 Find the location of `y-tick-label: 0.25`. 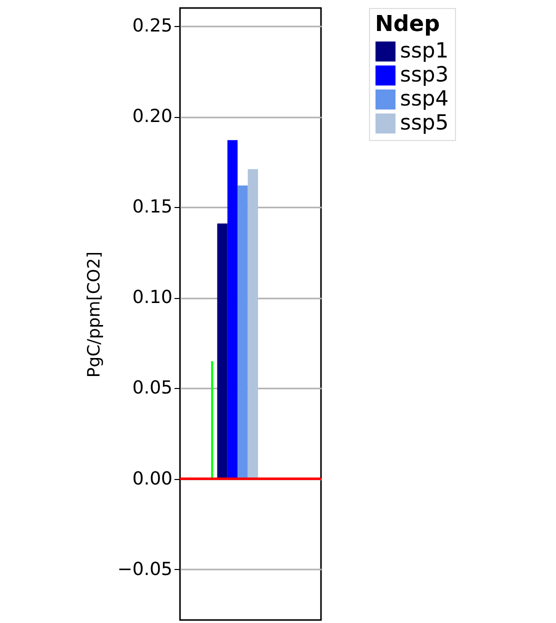

y-tick-label: 0.25 is located at coordinates (152, 26).